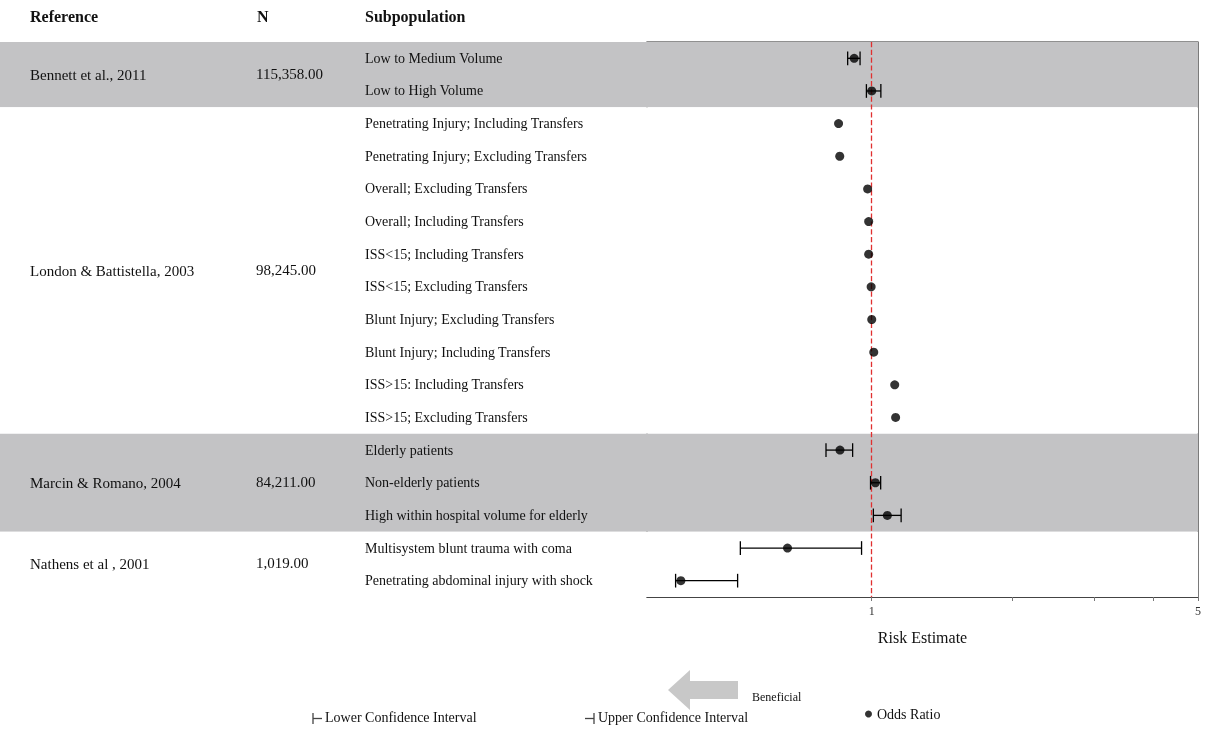 The image size is (1206, 730). I want to click on text: Subpopulation, so click(415, 17).